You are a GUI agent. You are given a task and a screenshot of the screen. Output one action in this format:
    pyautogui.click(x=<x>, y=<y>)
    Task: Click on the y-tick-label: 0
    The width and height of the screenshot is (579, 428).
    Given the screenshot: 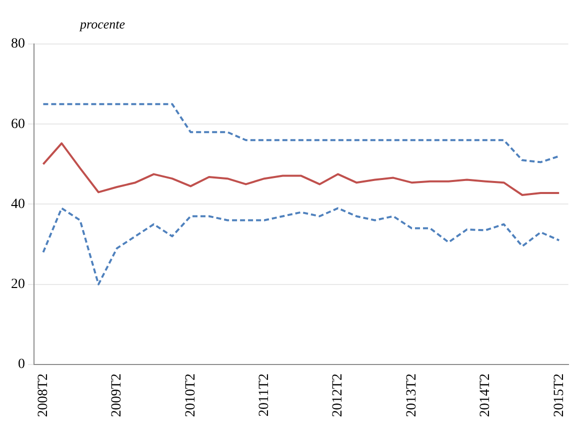 What is the action you would take?
    pyautogui.click(x=21, y=364)
    